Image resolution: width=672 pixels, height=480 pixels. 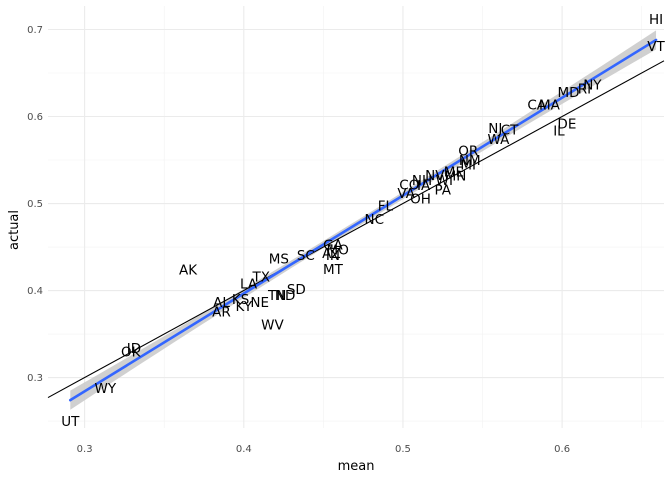 I want to click on state-label-hi: HI, so click(x=656, y=20).